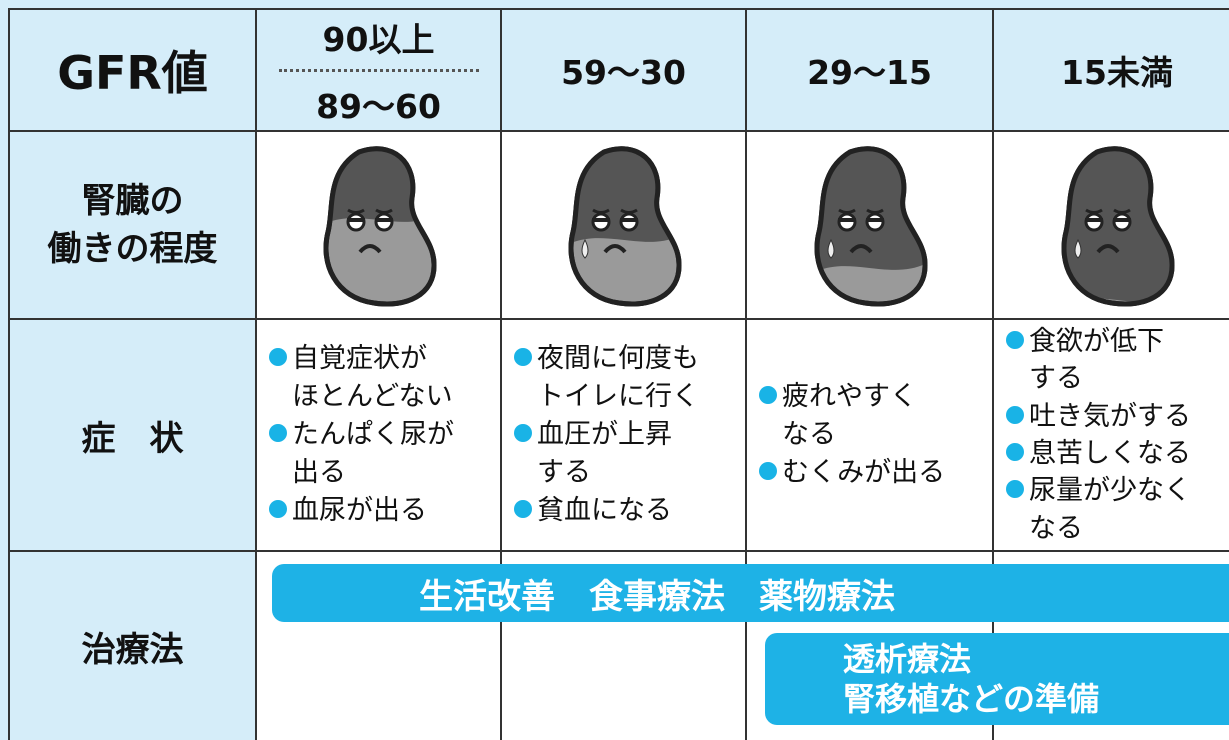  Describe the element at coordinates (372, 396) in the screenshot. I see `text: ほとんどない` at that location.